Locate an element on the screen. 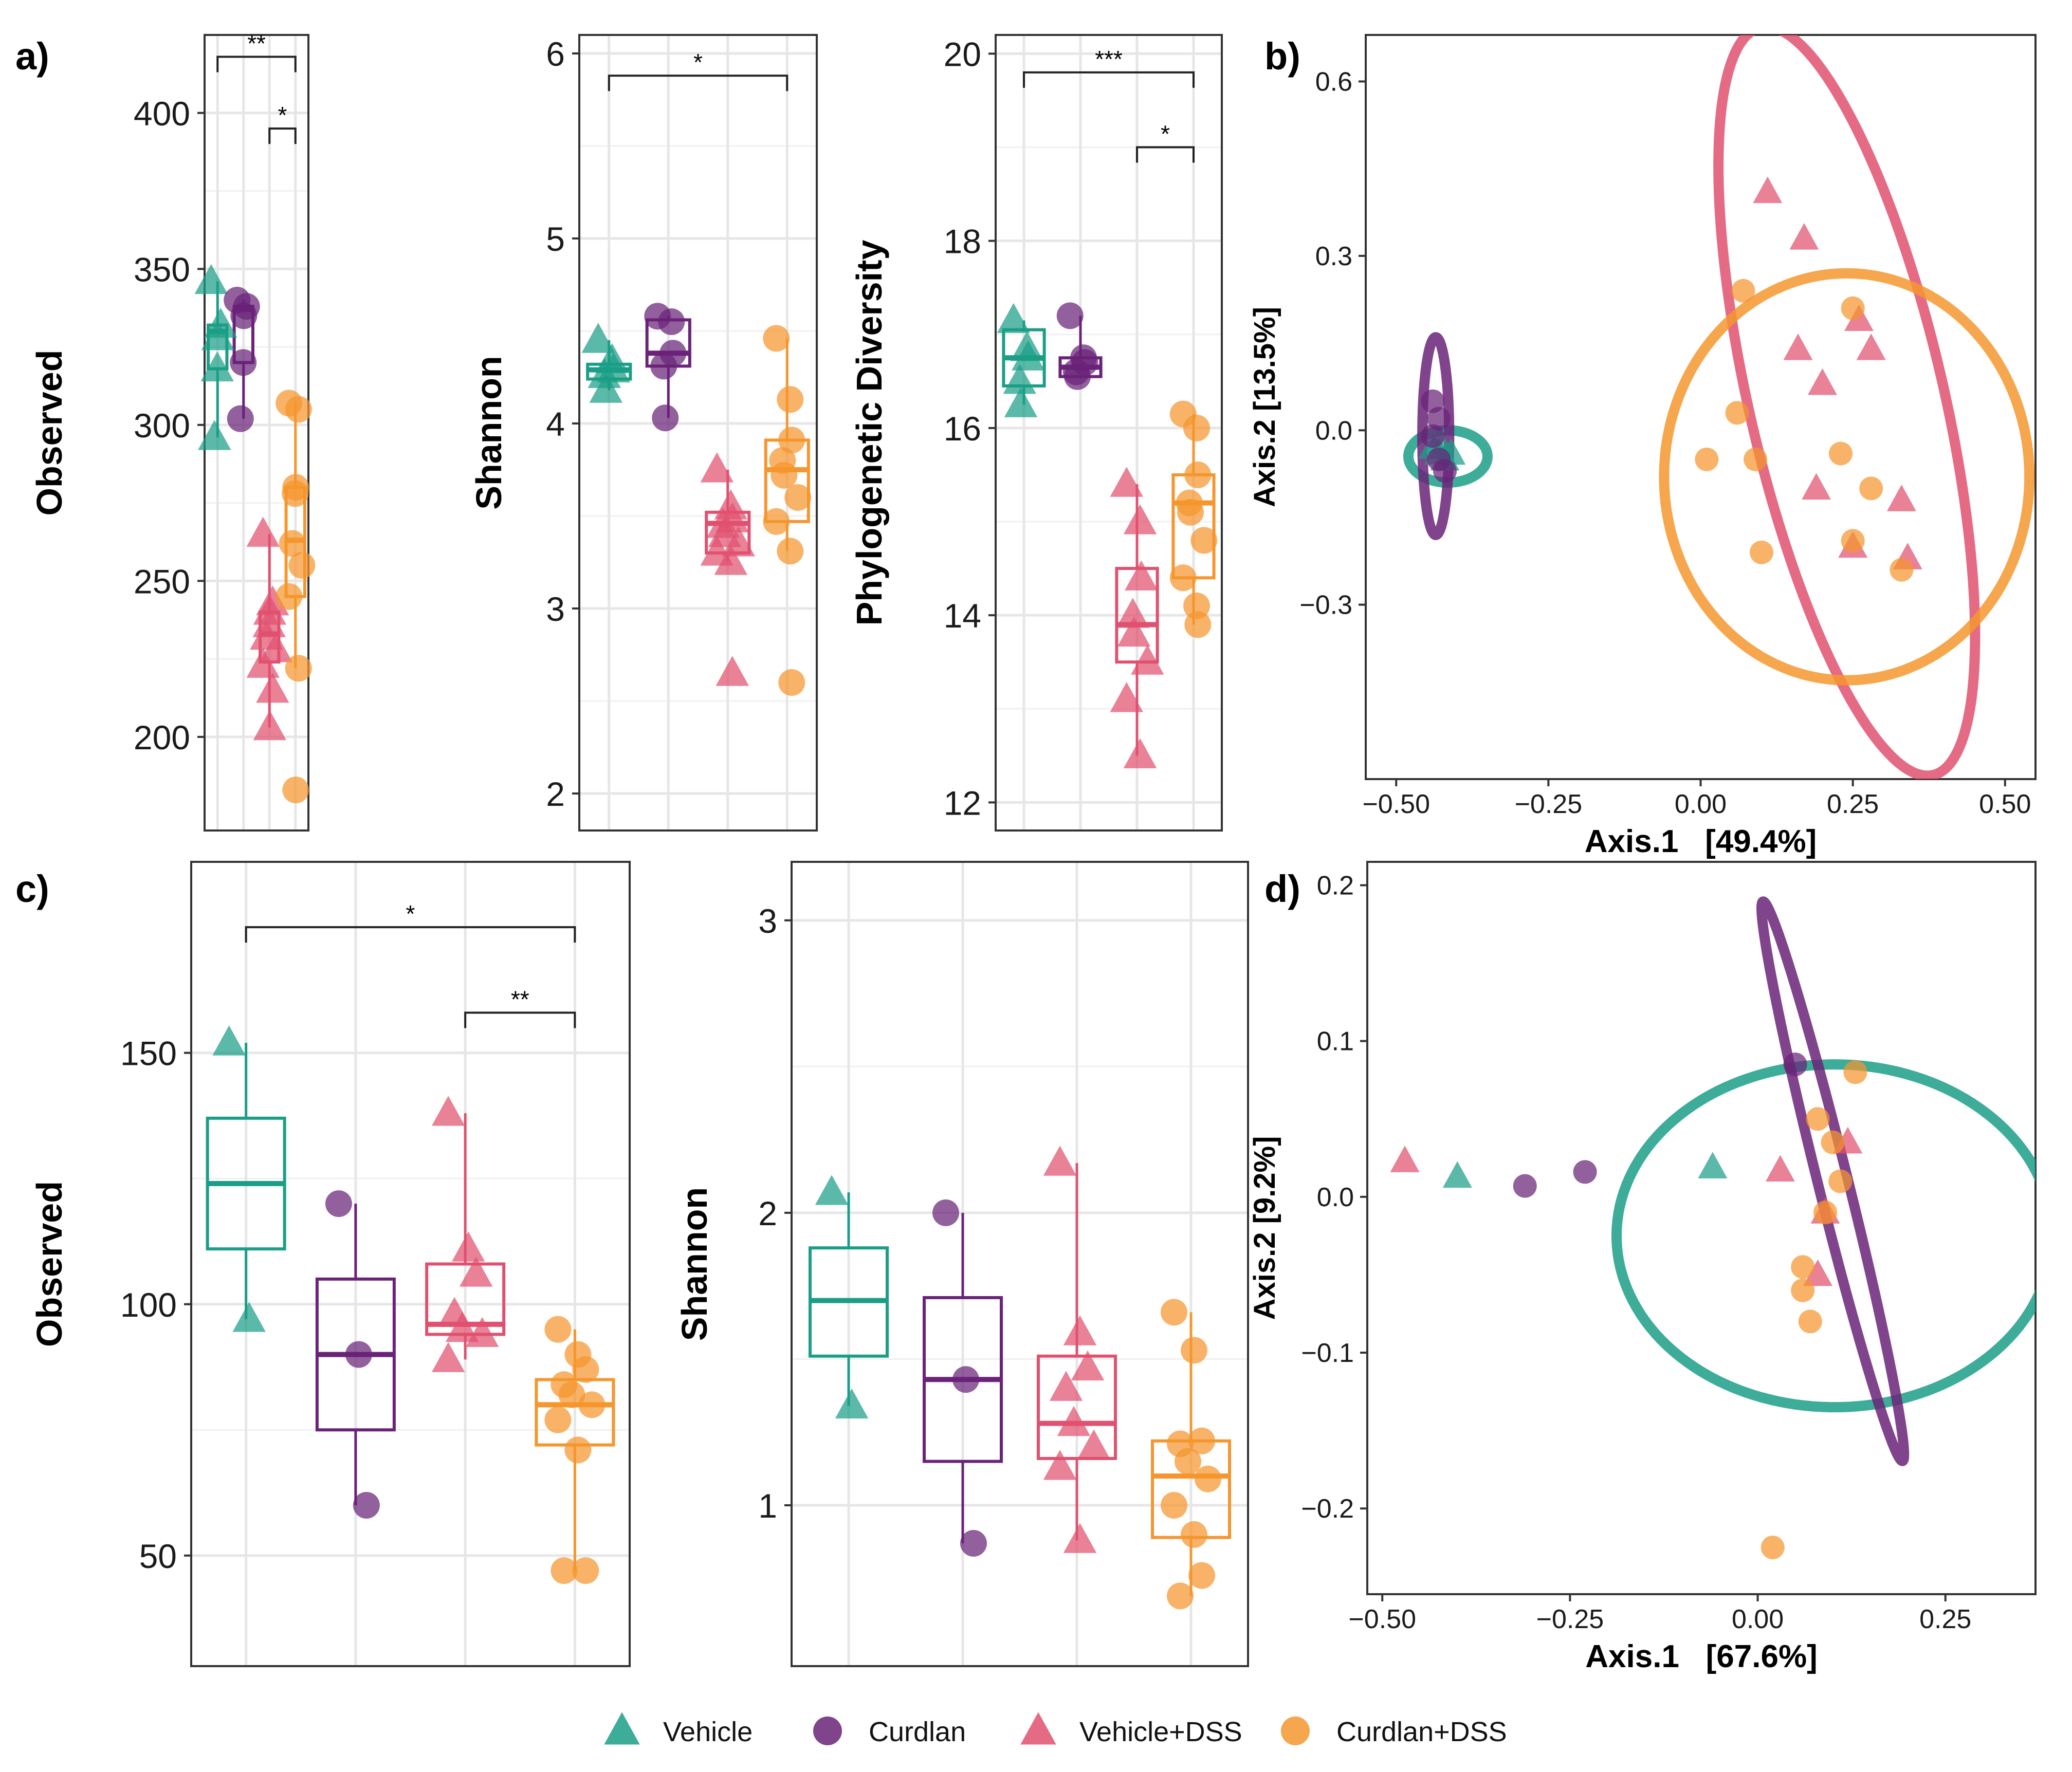  legend-item: Curdlan is located at coordinates (889, 1731).